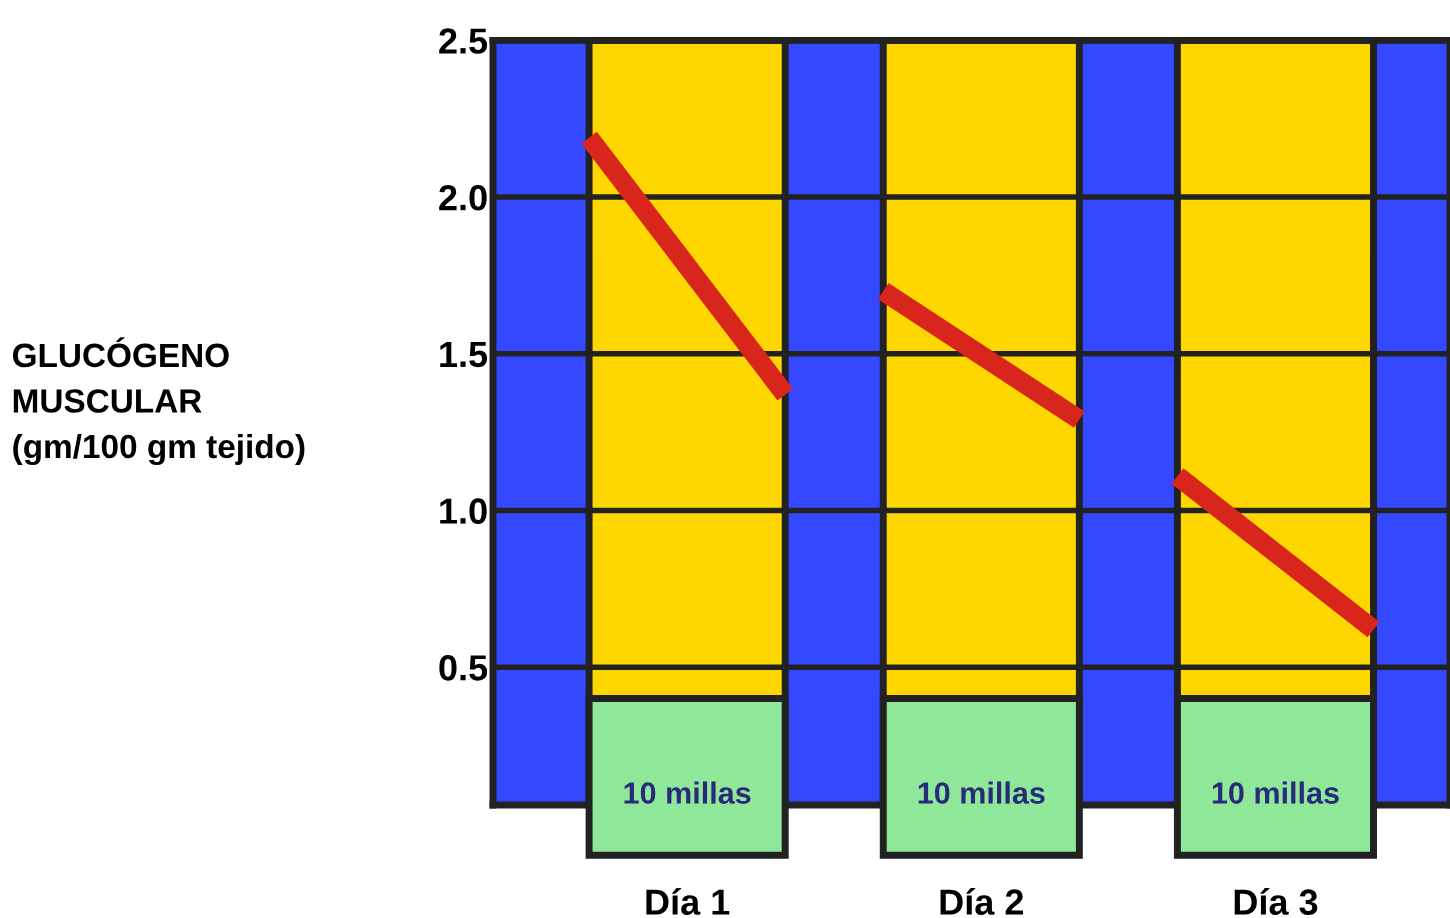 The width and height of the screenshot is (1450, 918). What do you see at coordinates (1276, 901) in the screenshot?
I see `x-tick-label: Día 3` at bounding box center [1276, 901].